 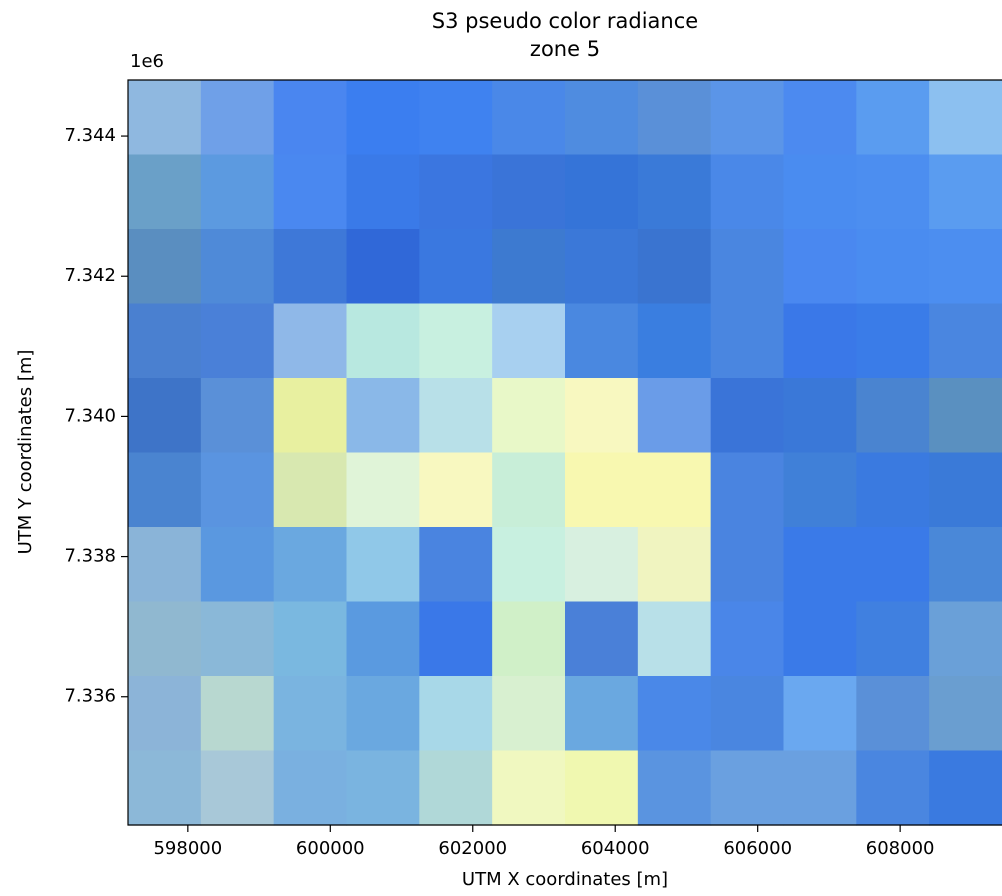 I want to click on x-axis-label: UTM X coordinates [m], so click(x=565, y=879).